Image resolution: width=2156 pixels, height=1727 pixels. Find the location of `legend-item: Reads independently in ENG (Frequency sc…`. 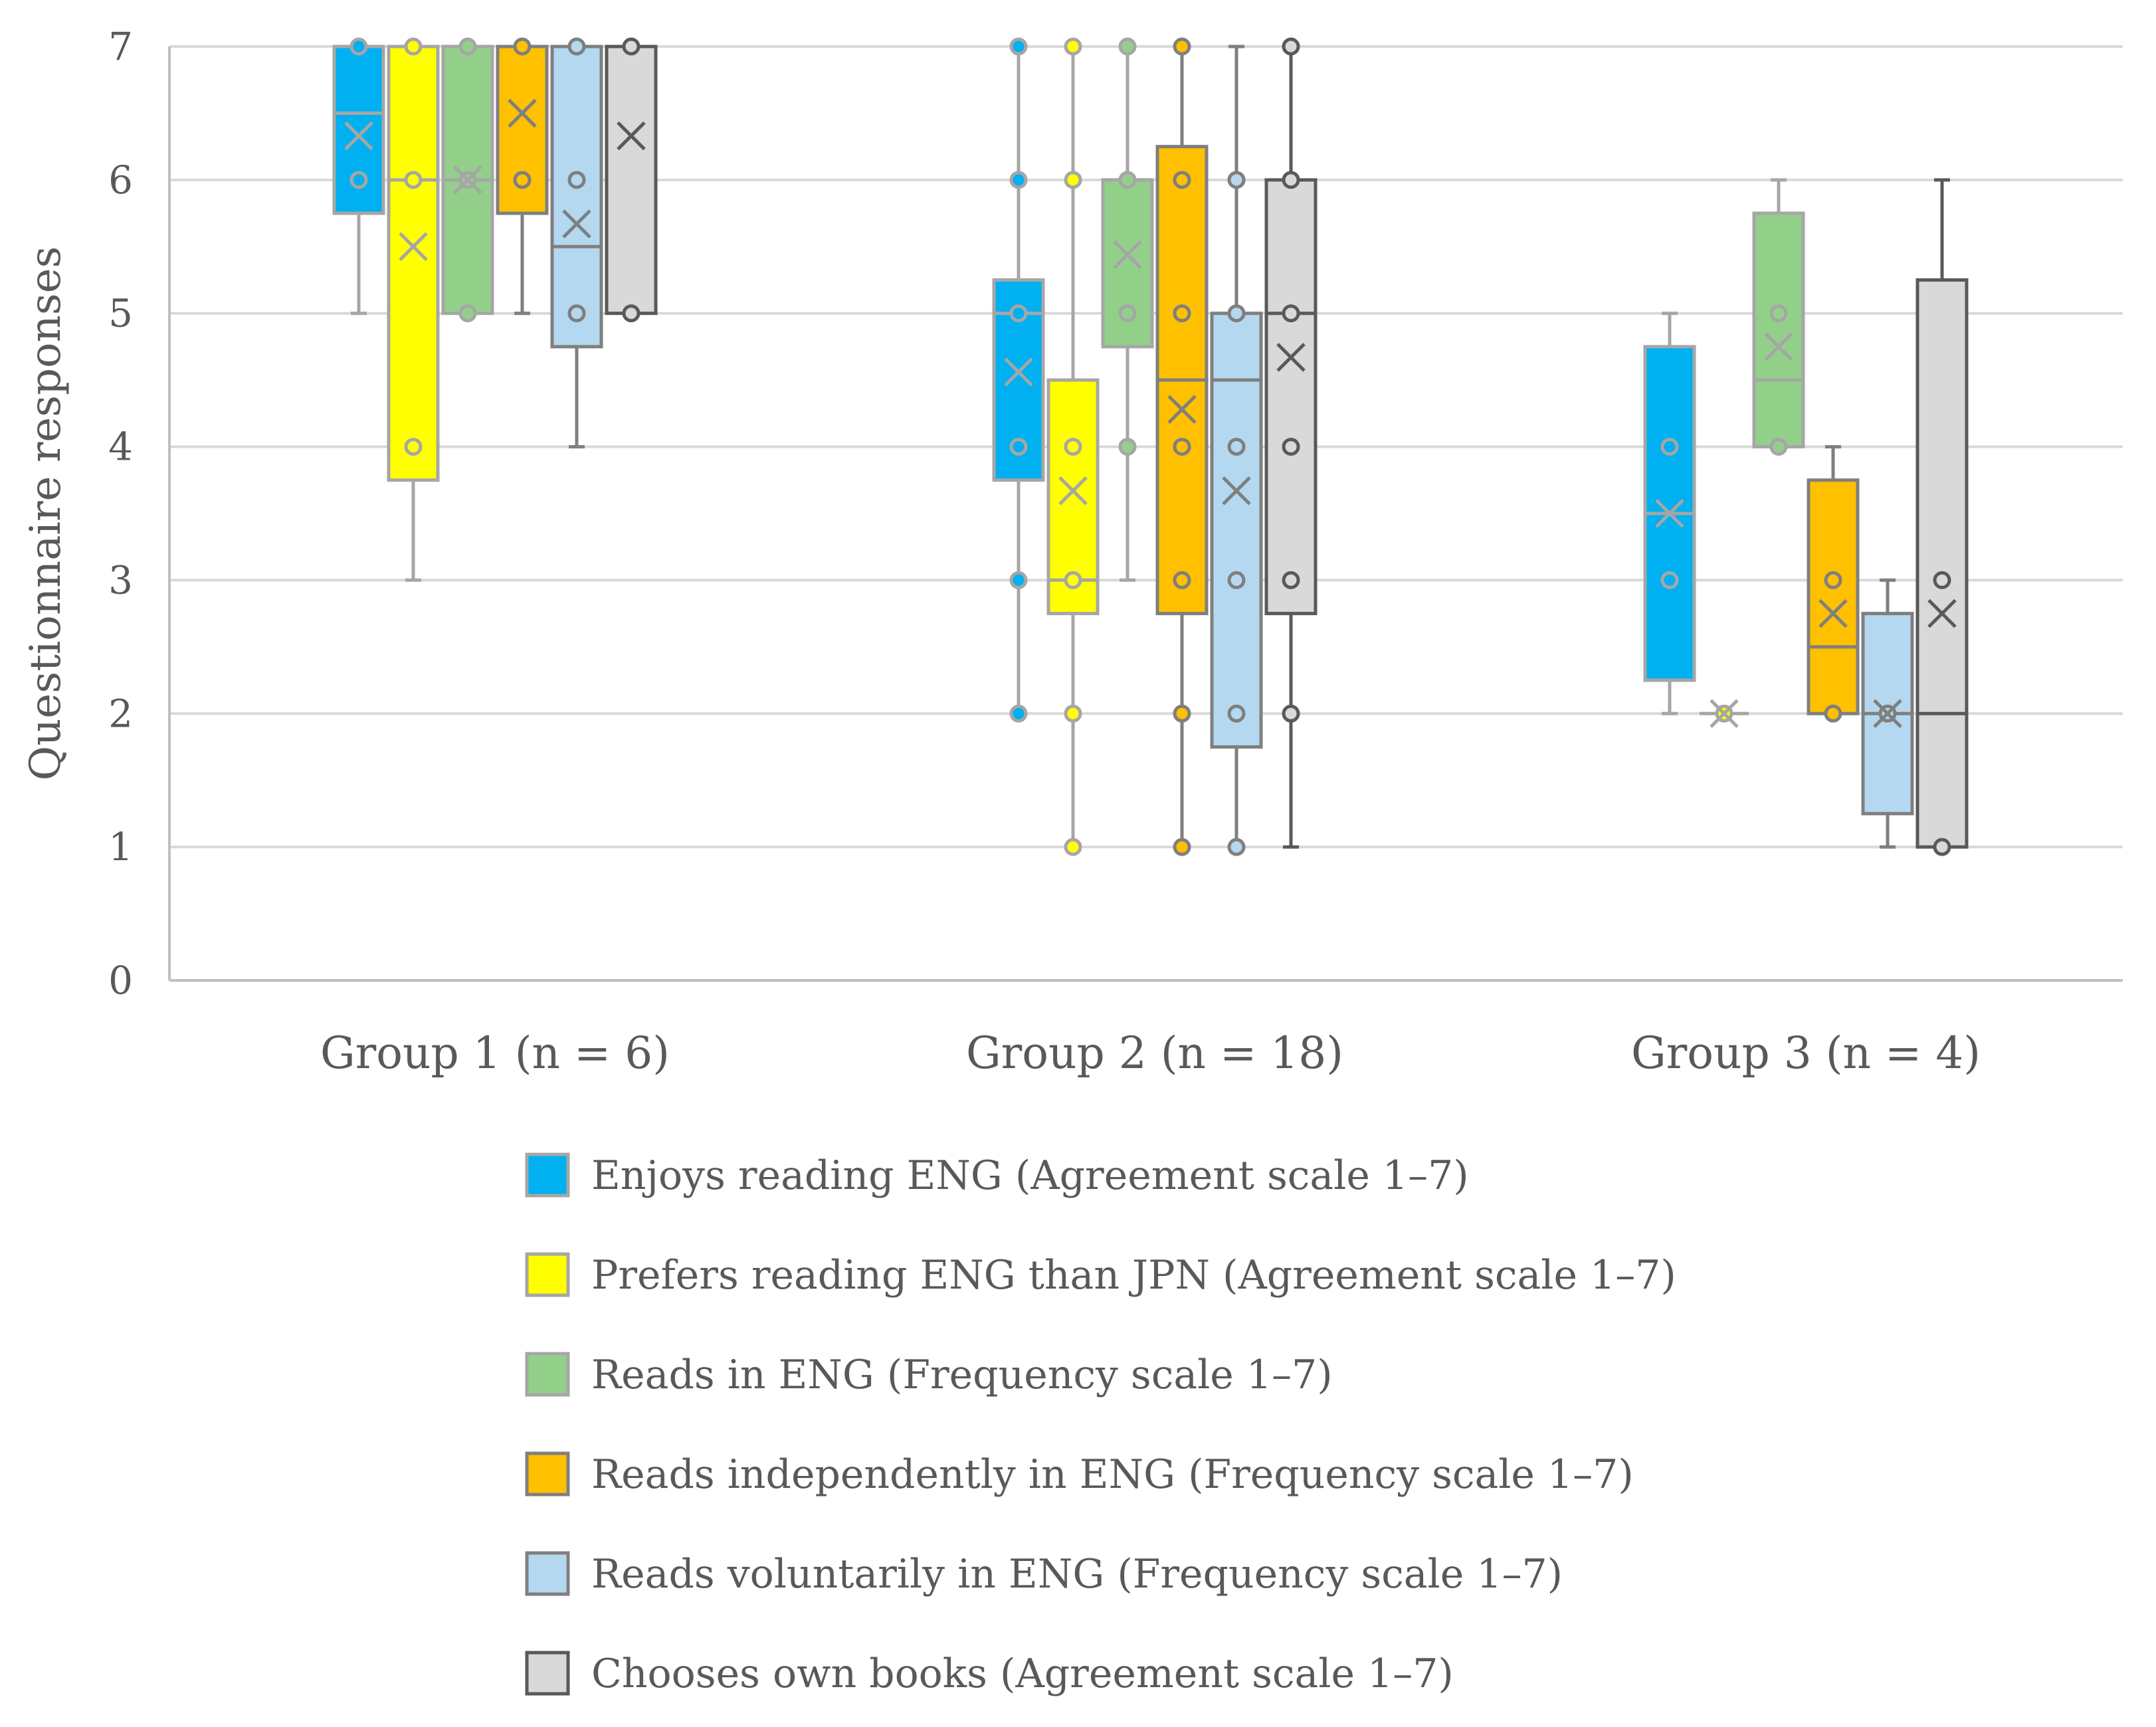

legend-item: Reads independently in ENG (Frequency sc… is located at coordinates (1079, 1474).